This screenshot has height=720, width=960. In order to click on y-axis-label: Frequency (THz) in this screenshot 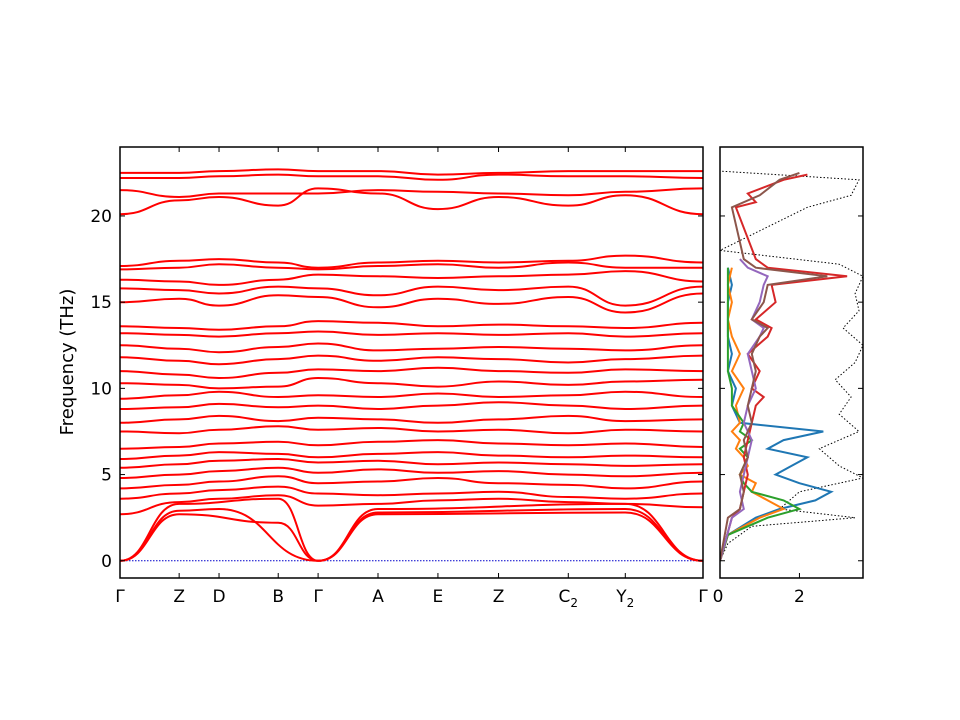, I will do `click(67, 362)`.